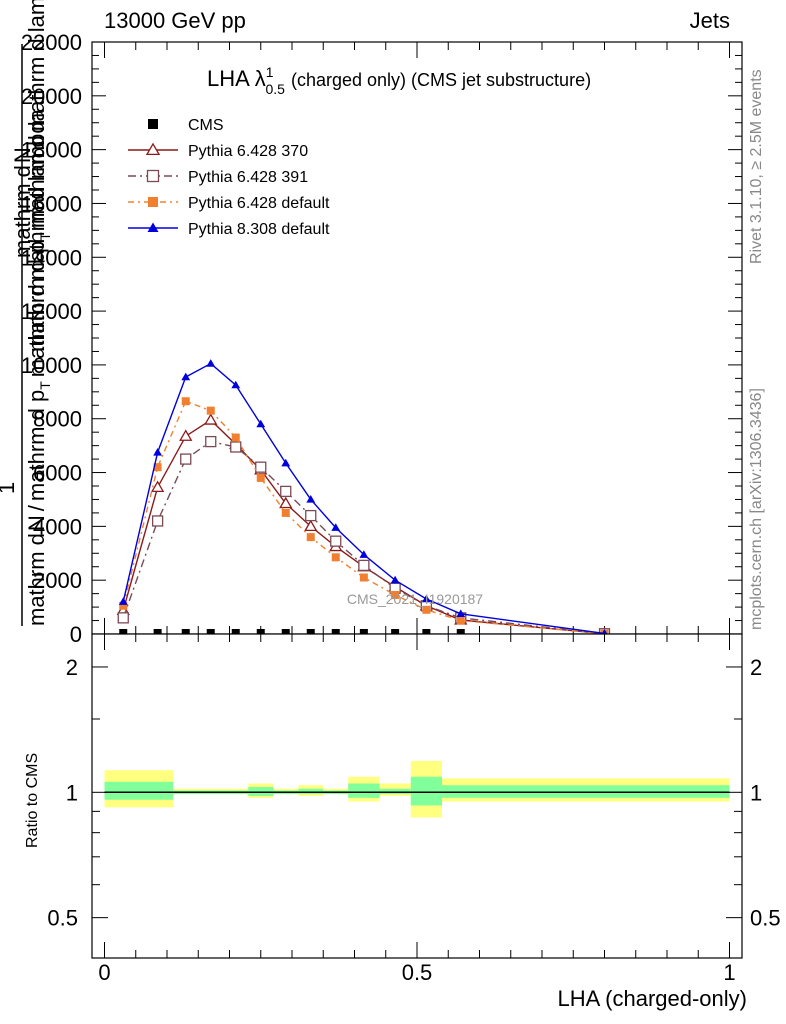  I want to click on rivet-label: Rivet 3.1.10, ≥ 2.5M events, so click(756, 166).